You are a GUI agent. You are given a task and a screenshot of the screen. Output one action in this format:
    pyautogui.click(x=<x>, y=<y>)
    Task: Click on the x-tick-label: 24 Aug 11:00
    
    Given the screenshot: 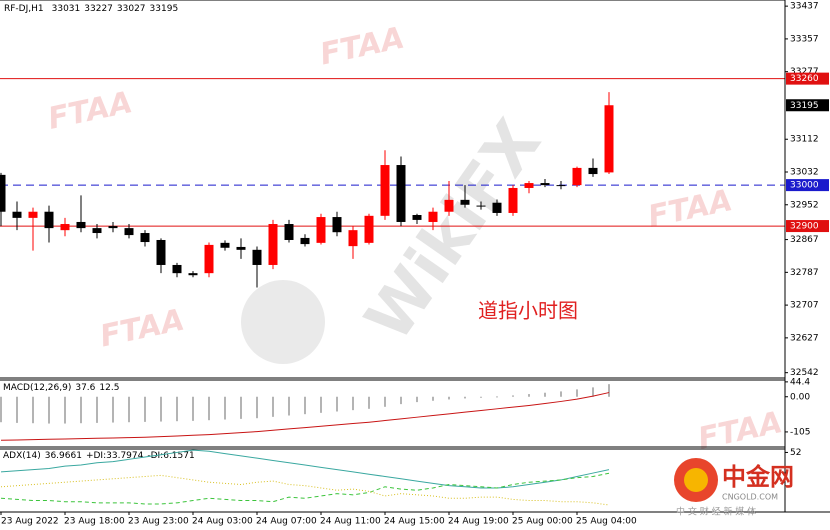 What is the action you would take?
    pyautogui.click(x=350, y=522)
    